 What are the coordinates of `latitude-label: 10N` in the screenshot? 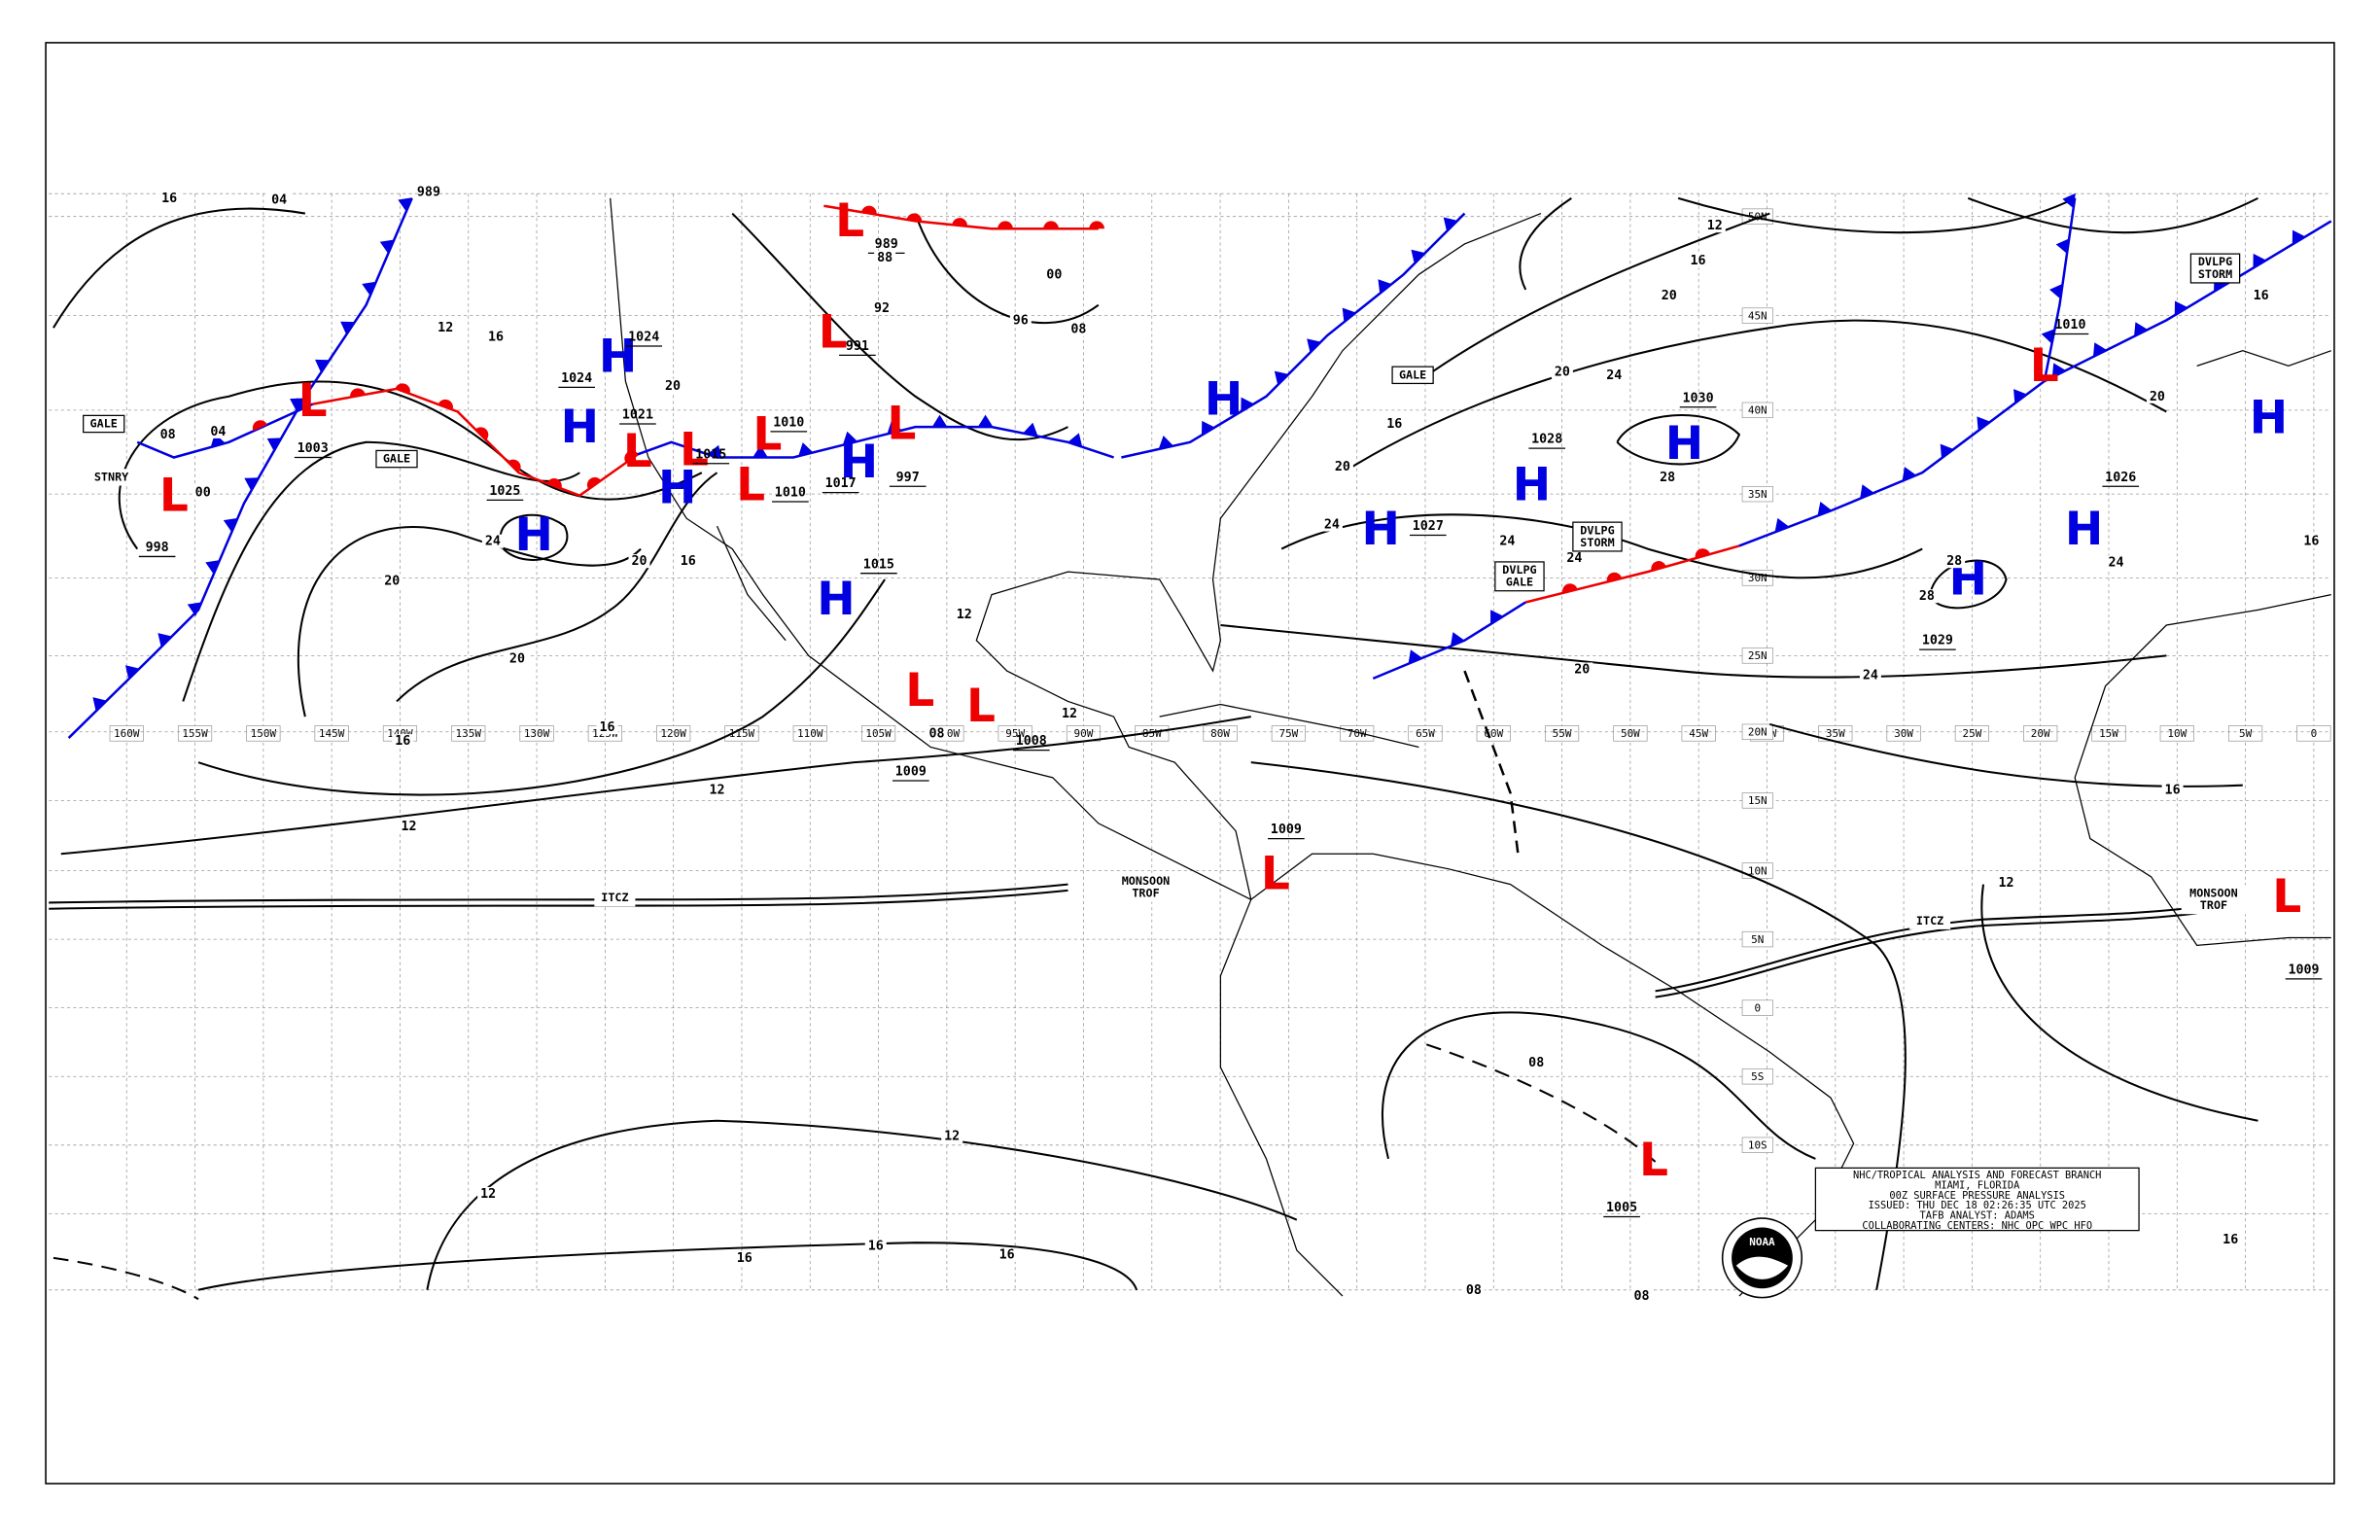 It's located at (1758, 870).